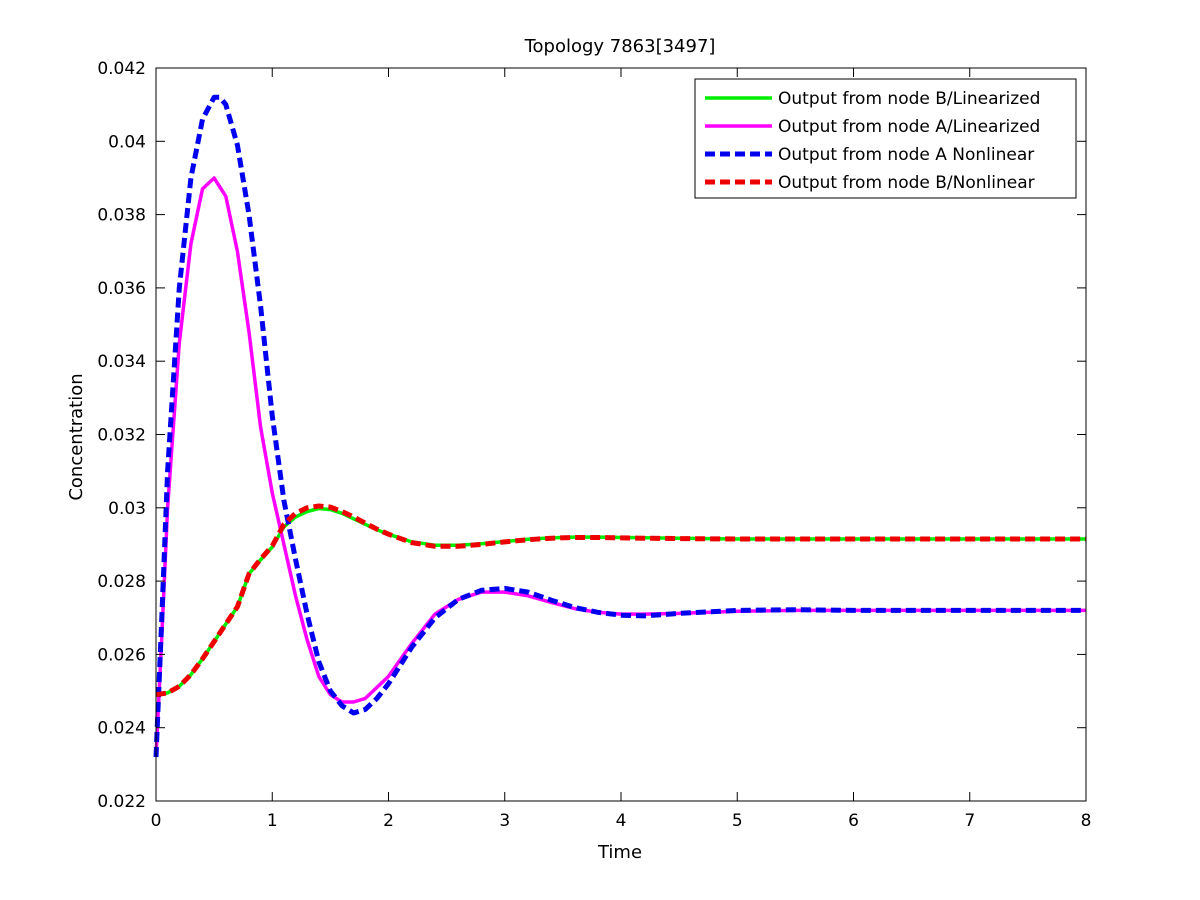 This screenshot has width=1200, height=900. I want to click on x-tick-label: 3, so click(504, 821).